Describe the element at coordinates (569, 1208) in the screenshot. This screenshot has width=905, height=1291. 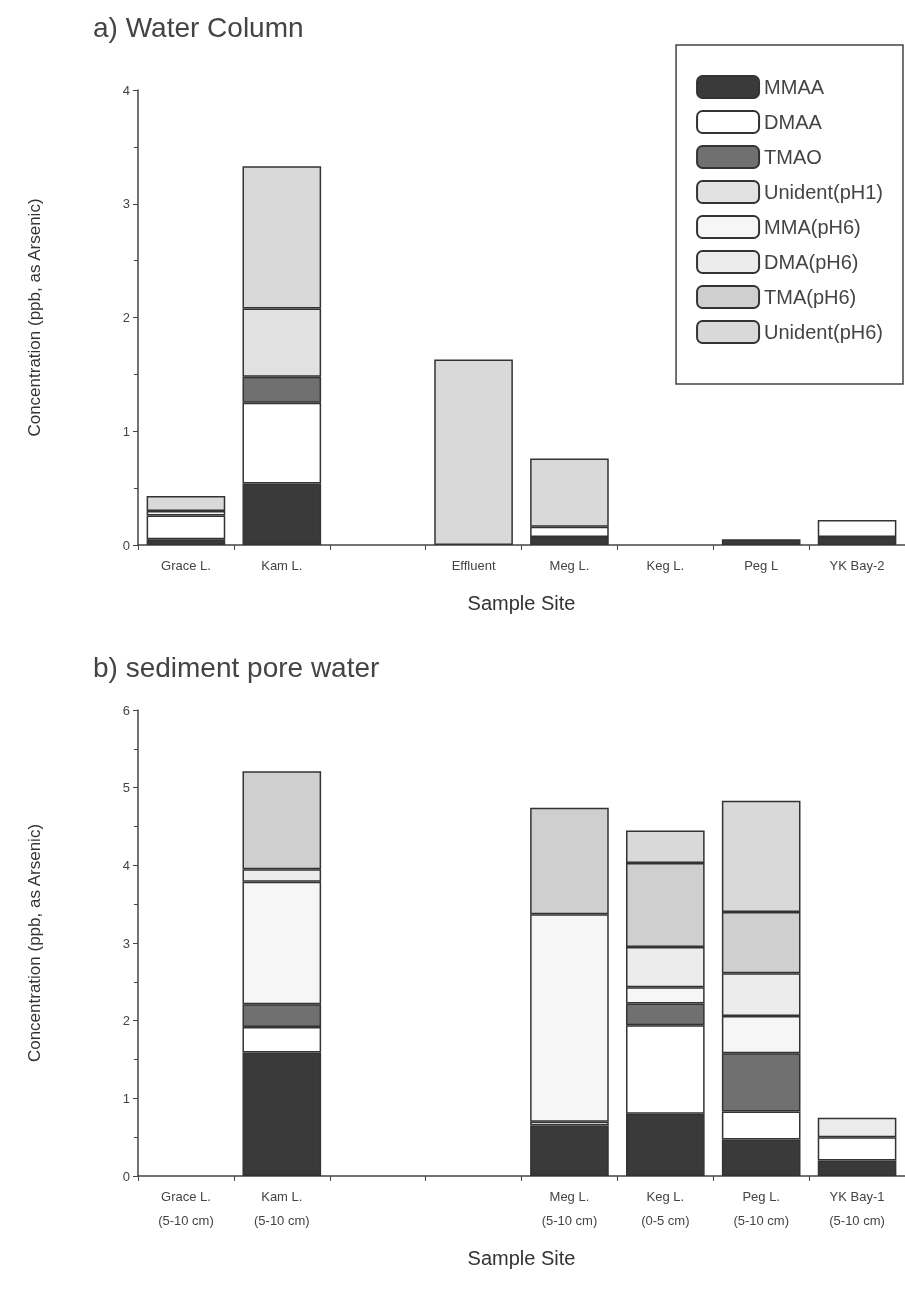
I see `x-tick-label: Meg L. (5-10 cm)` at that location.